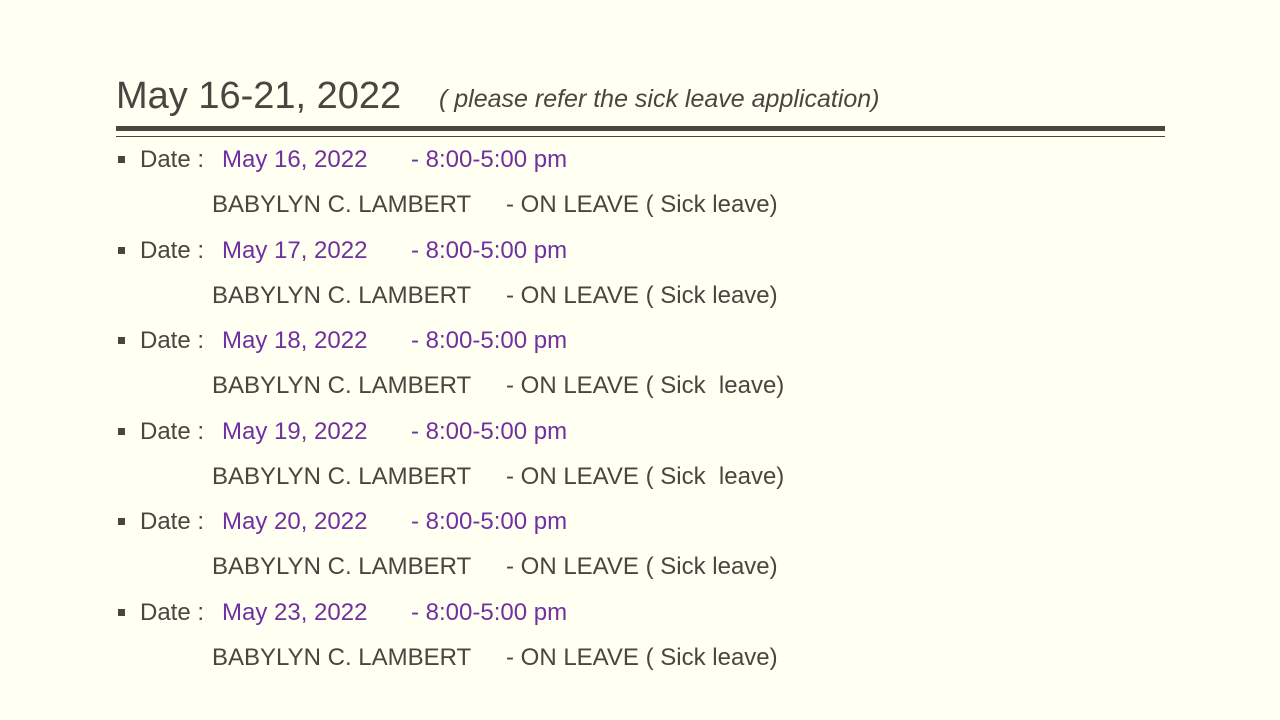  I want to click on title-divider-thick, so click(640, 128).